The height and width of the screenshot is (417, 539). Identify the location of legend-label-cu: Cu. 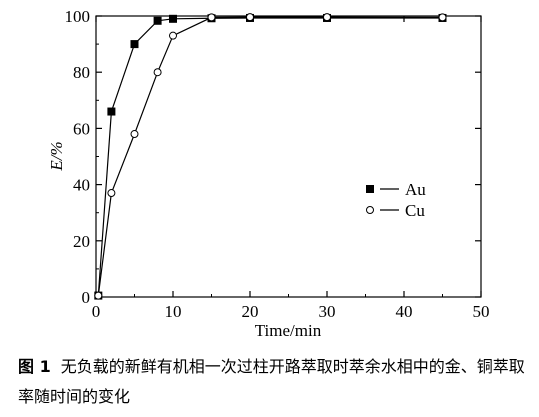
(415, 210).